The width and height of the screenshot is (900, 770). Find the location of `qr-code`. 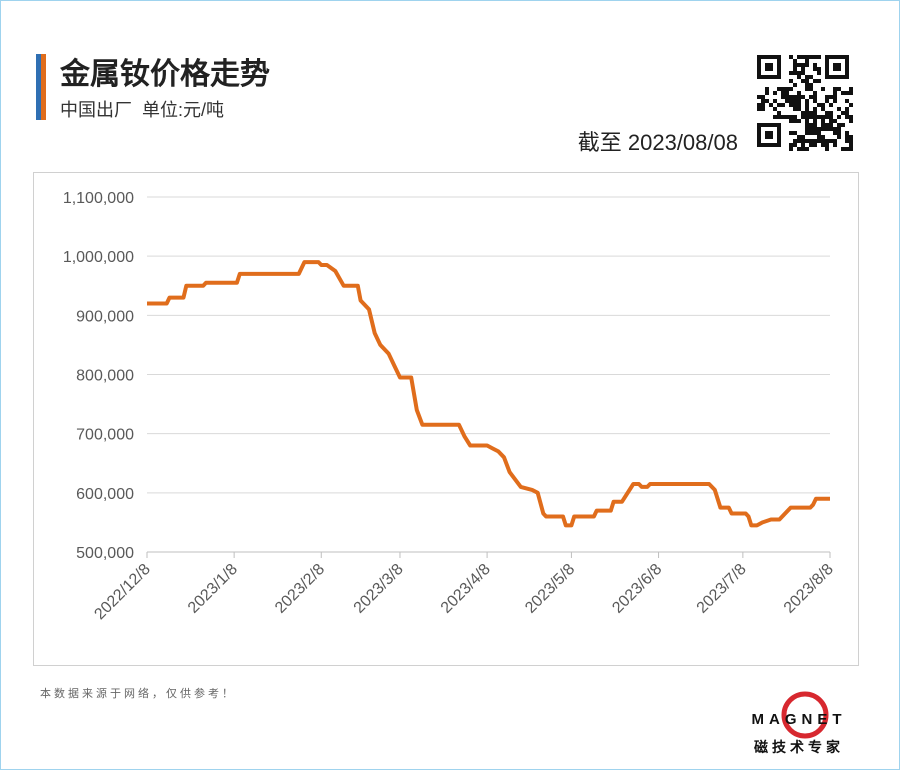

qr-code is located at coordinates (805, 103).